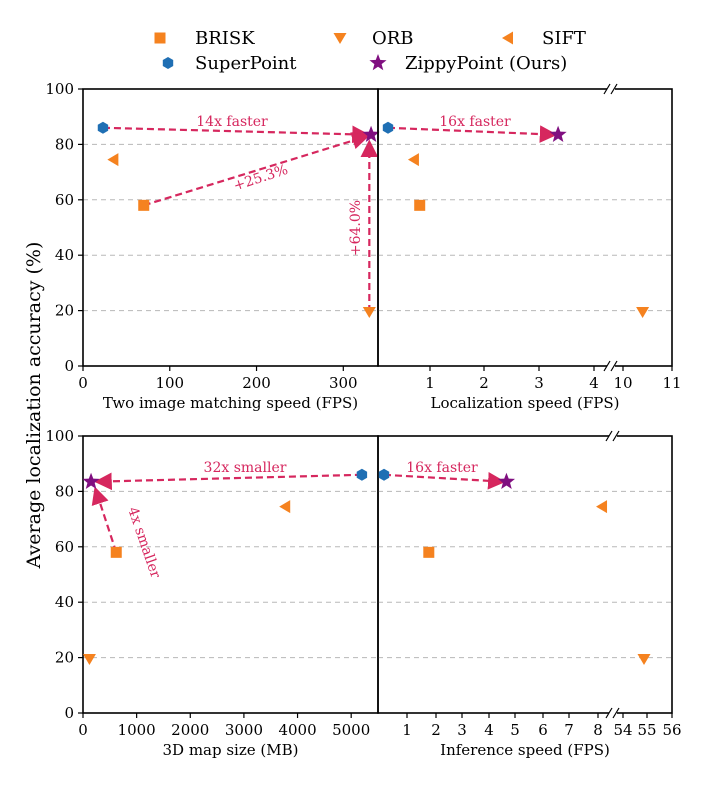 This screenshot has height=789, width=704. I want to click on annotation-label: 4x smaller, so click(143, 542).